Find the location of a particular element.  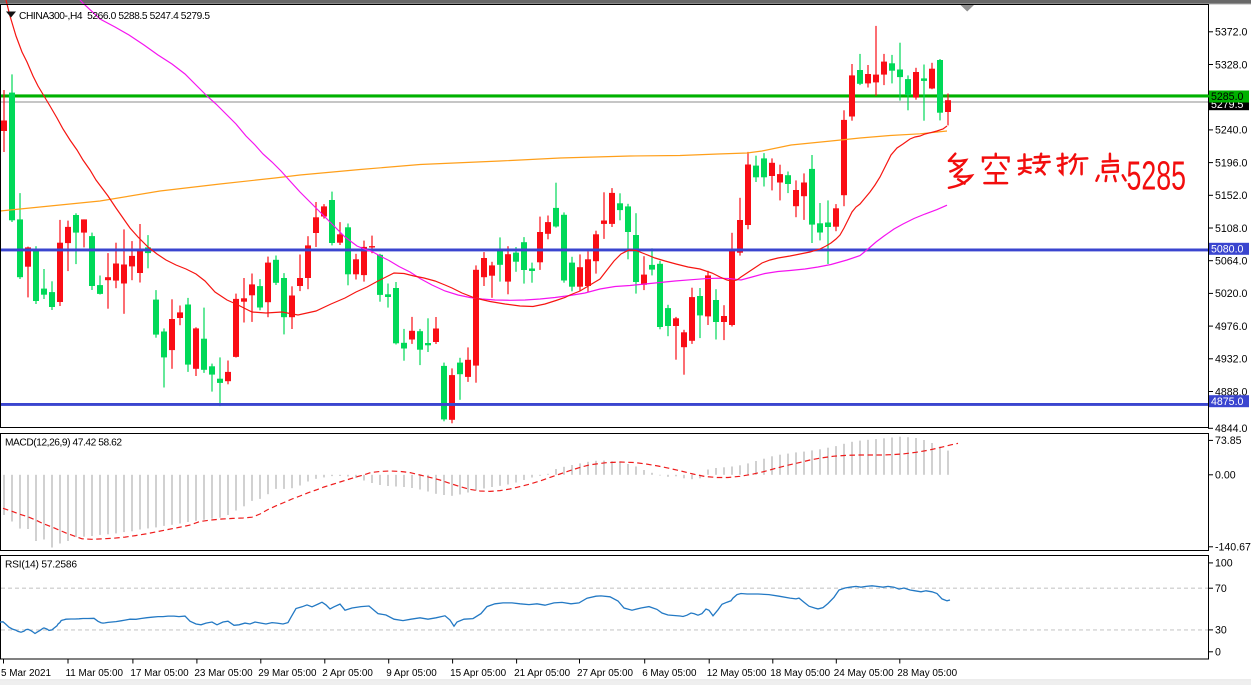

svg-text: 30 is located at coordinates (1221, 631).